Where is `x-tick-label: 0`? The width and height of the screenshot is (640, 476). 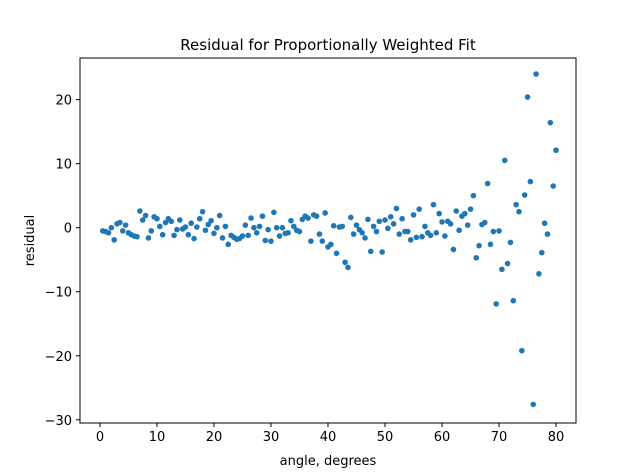 x-tick-label: 0 is located at coordinates (100, 437).